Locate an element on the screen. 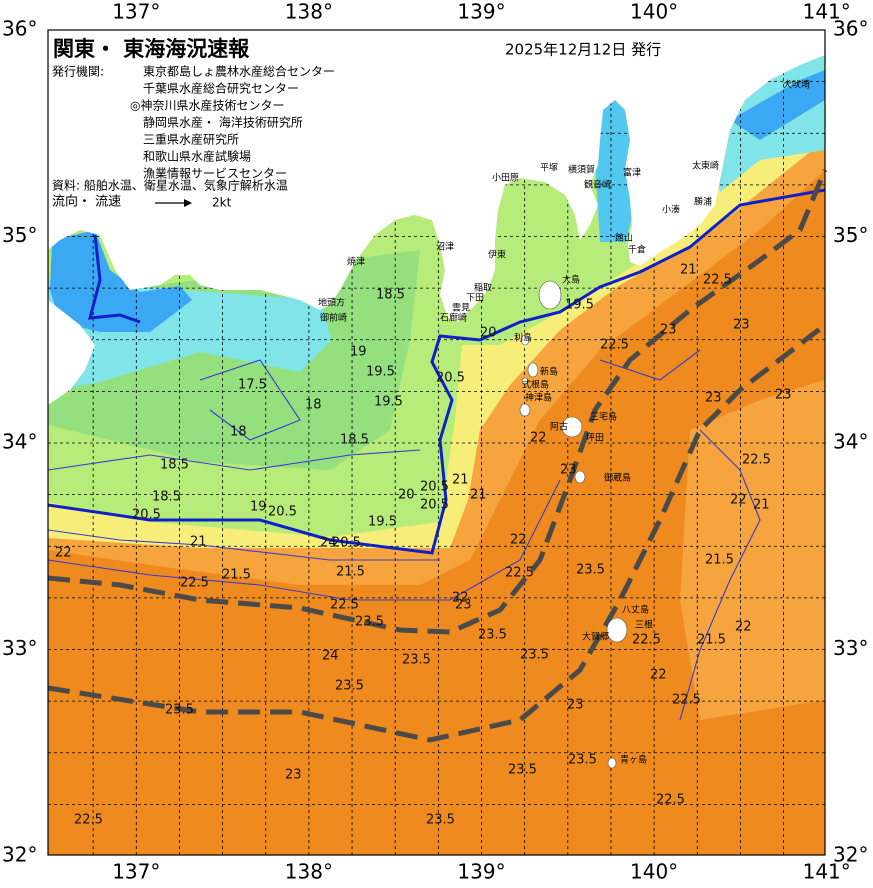 This screenshot has height=888, width=873. publisher: 漁業情報サービスセンター is located at coordinates (215, 174).